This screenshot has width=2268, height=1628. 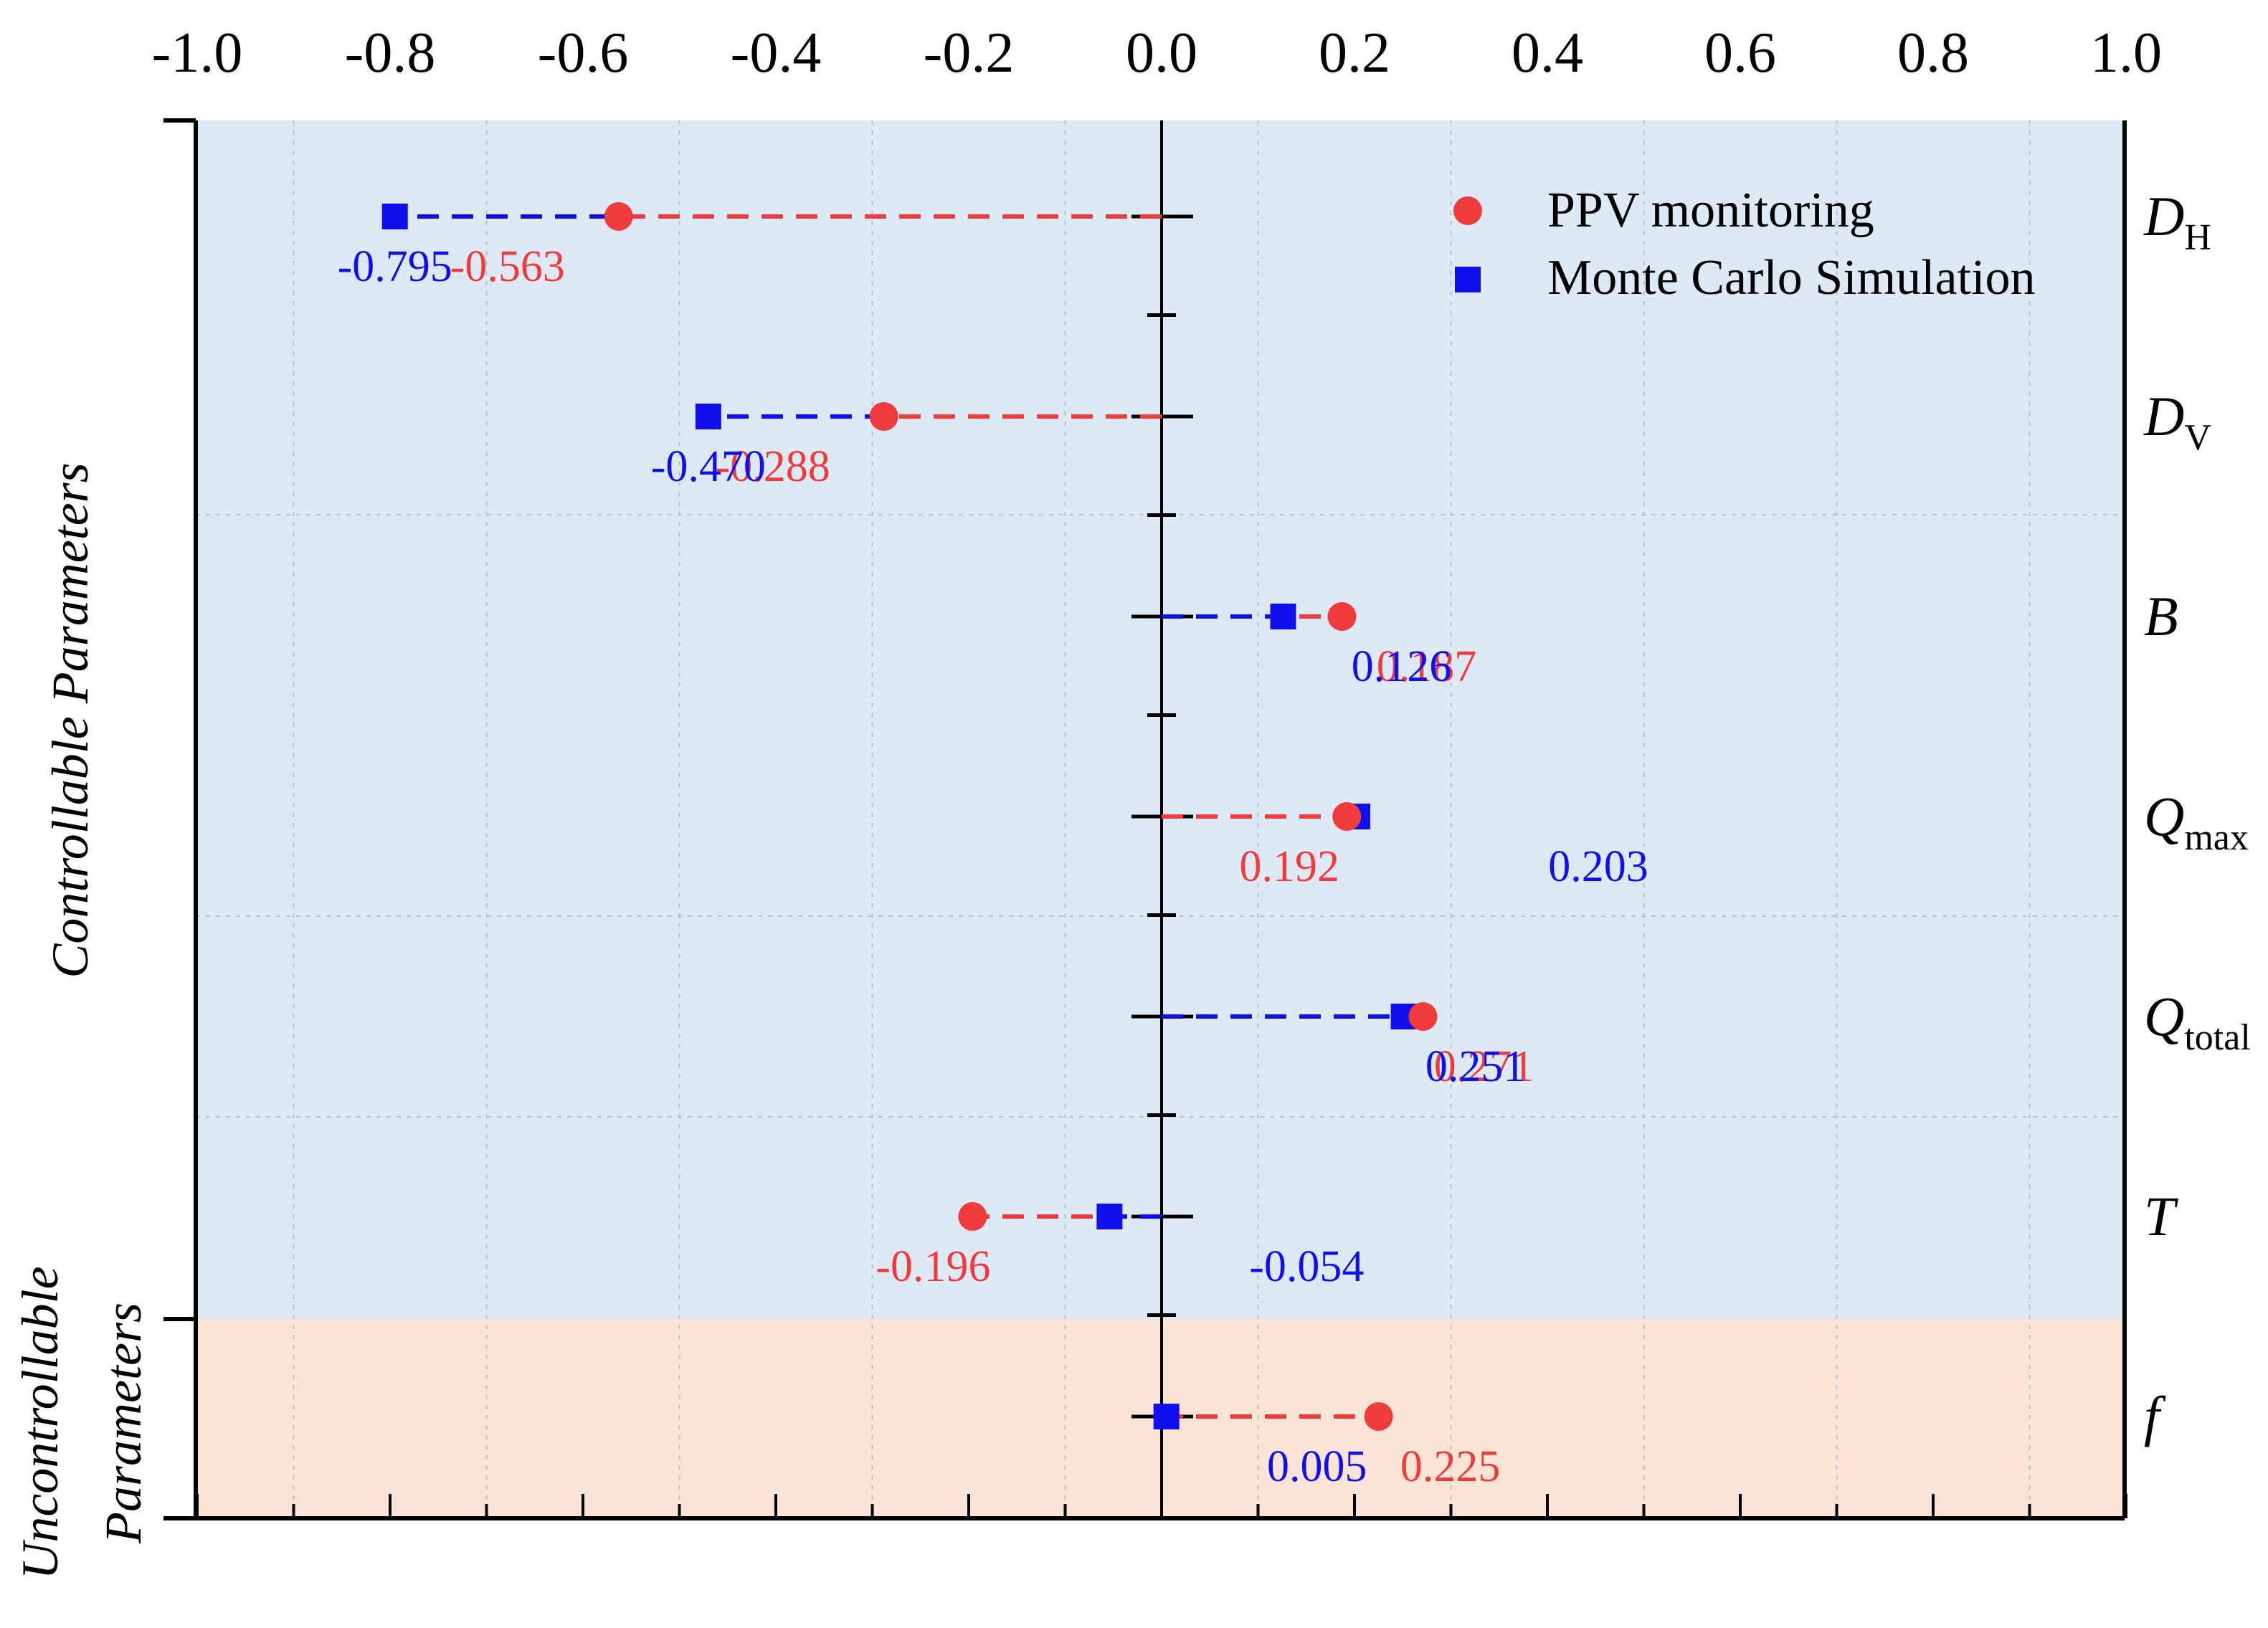 I want to click on x-tick-label: 0.6, so click(x=1740, y=54).